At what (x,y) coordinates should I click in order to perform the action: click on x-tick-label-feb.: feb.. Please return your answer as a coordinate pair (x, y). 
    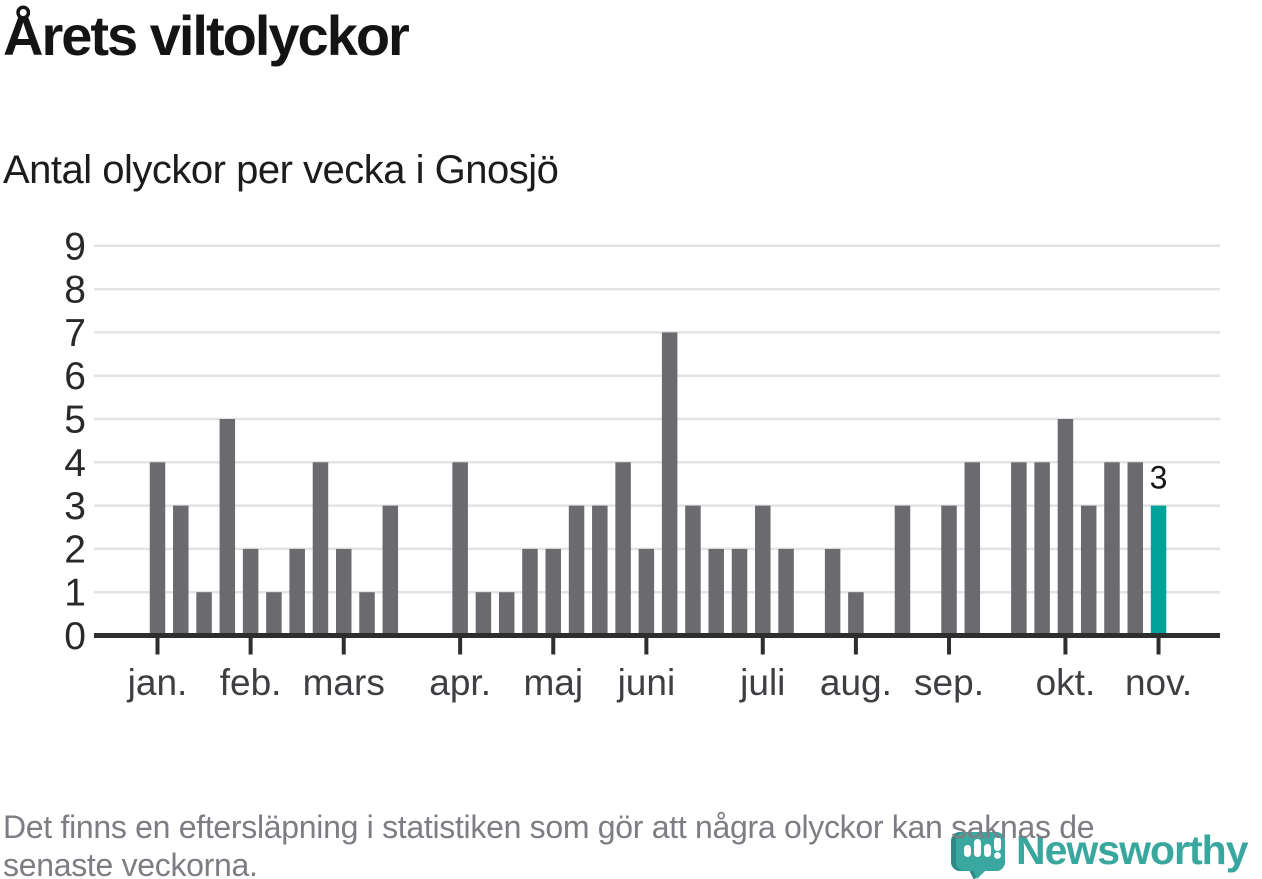
    Looking at the image, I should click on (251, 682).